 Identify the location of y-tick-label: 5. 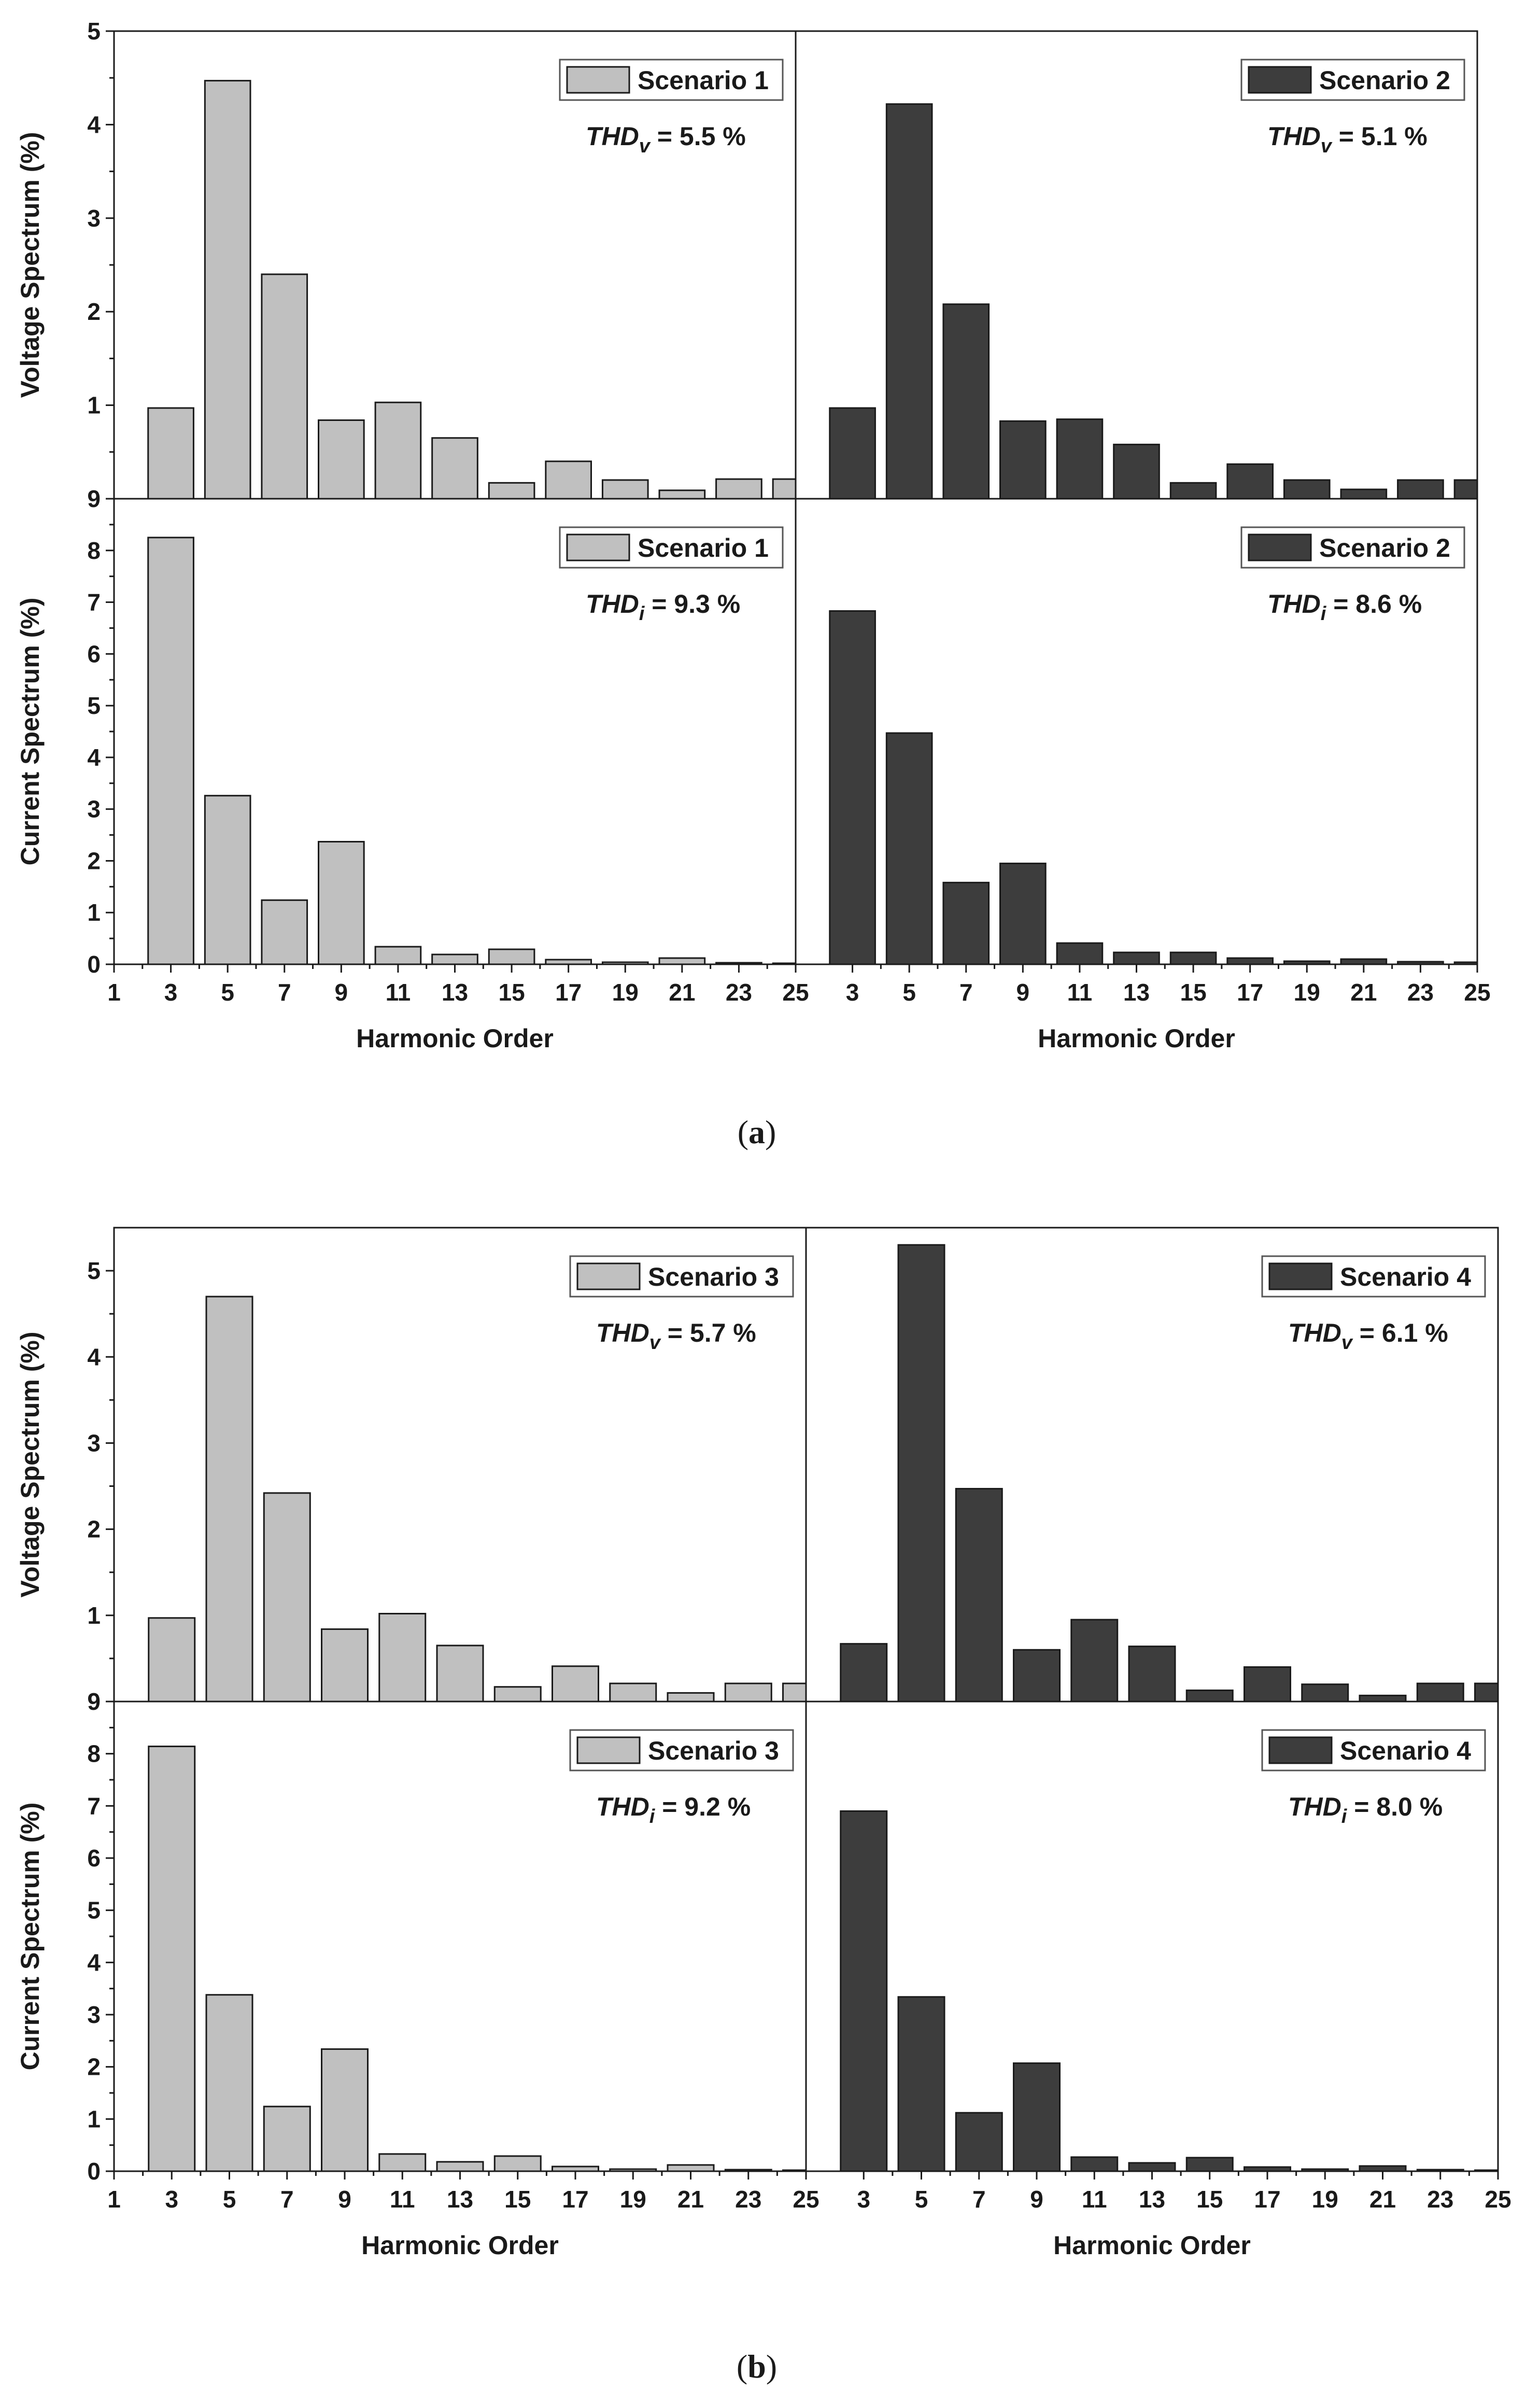
(94, 706).